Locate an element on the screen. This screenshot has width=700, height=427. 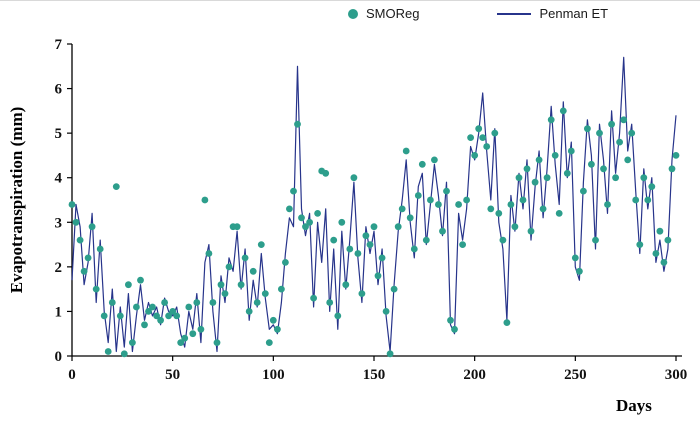
x-tick-label: 50 is located at coordinates (172, 375).